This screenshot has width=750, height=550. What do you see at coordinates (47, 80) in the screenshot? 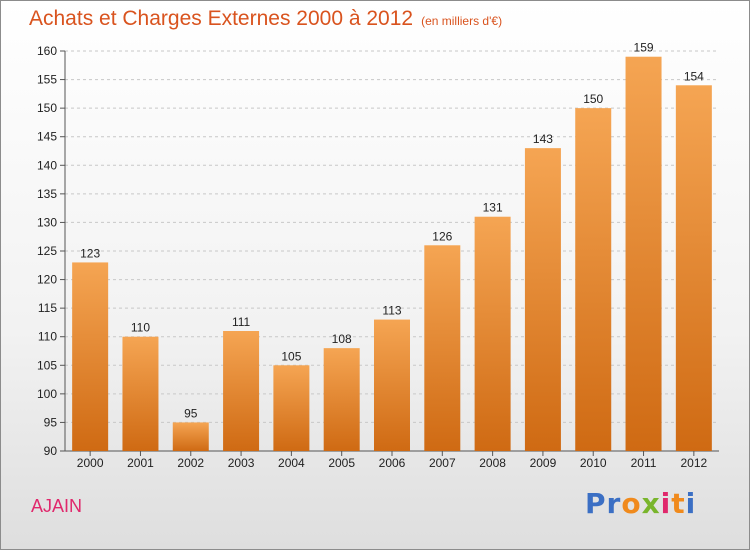
I see `y-tick-label: 155` at bounding box center [47, 80].